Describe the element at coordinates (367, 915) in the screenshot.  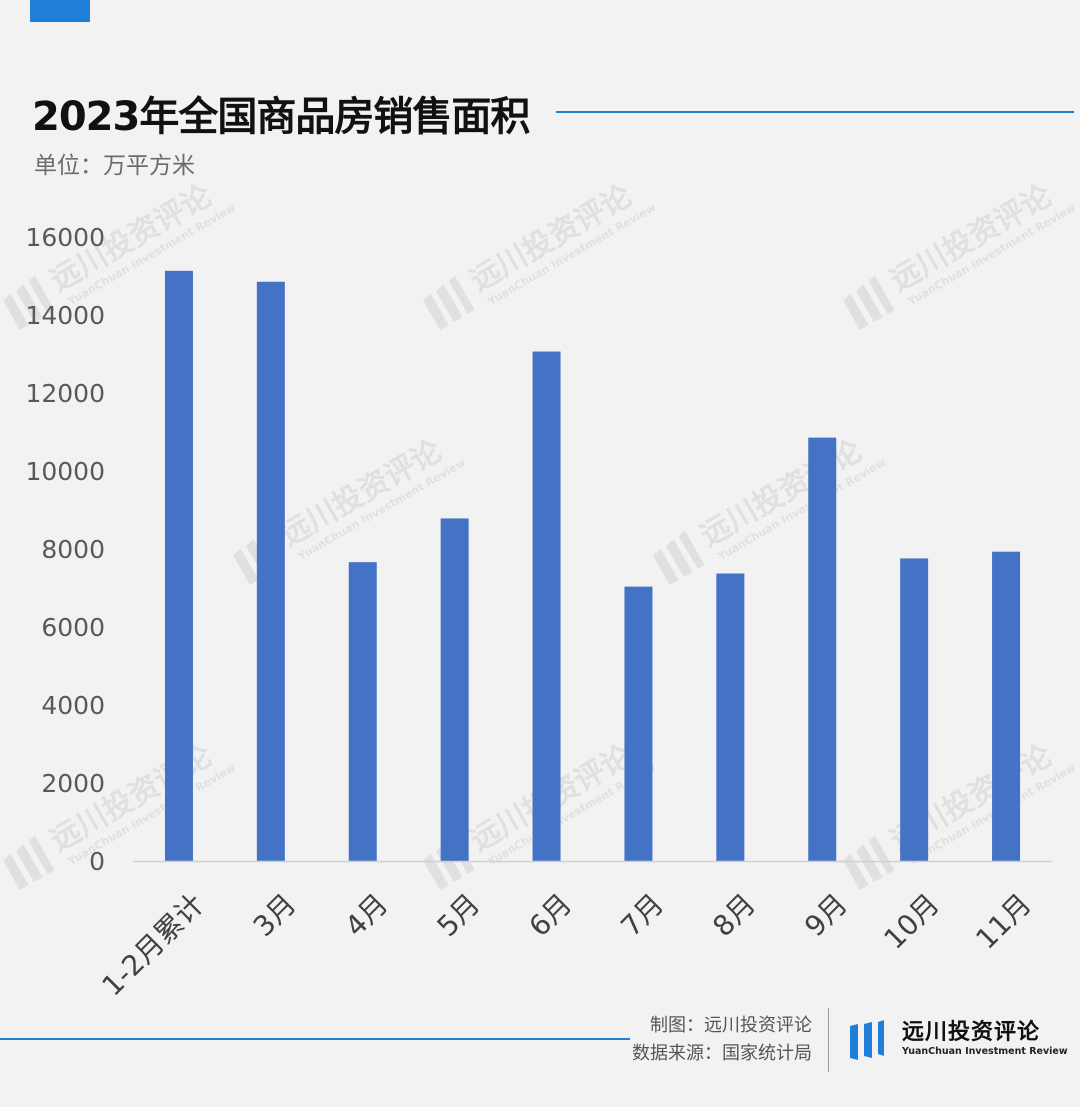
I see `x-tick-label: 4月` at that location.